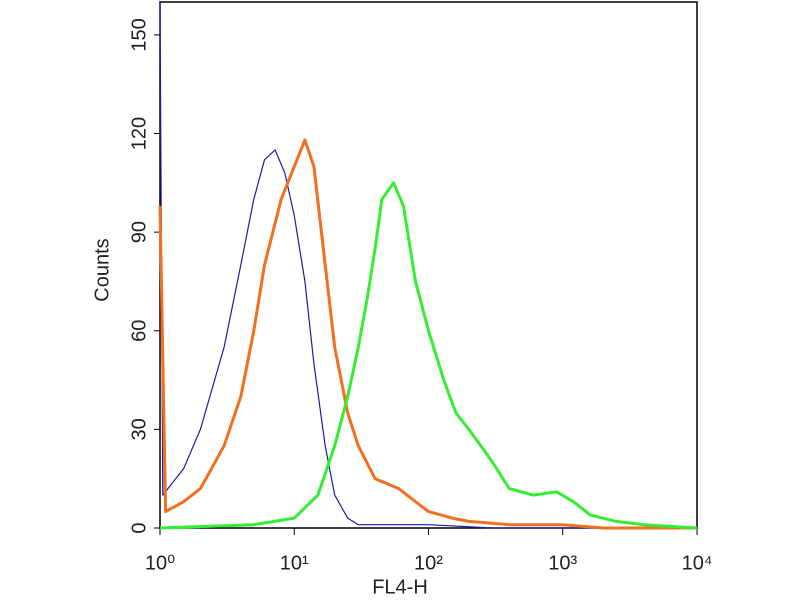 This screenshot has height=600, width=800. What do you see at coordinates (562, 563) in the screenshot?
I see `x-tick-label: 10³` at bounding box center [562, 563].